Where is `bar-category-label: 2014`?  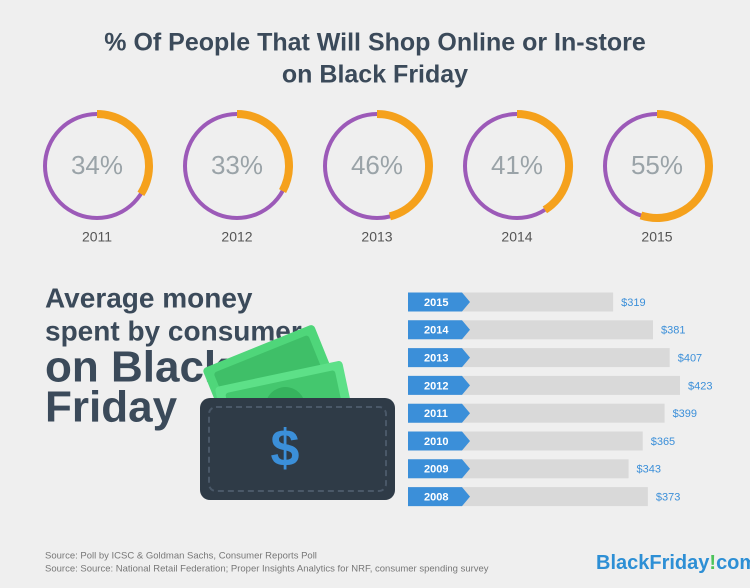
bar-category-label: 2014 is located at coordinates (436, 331).